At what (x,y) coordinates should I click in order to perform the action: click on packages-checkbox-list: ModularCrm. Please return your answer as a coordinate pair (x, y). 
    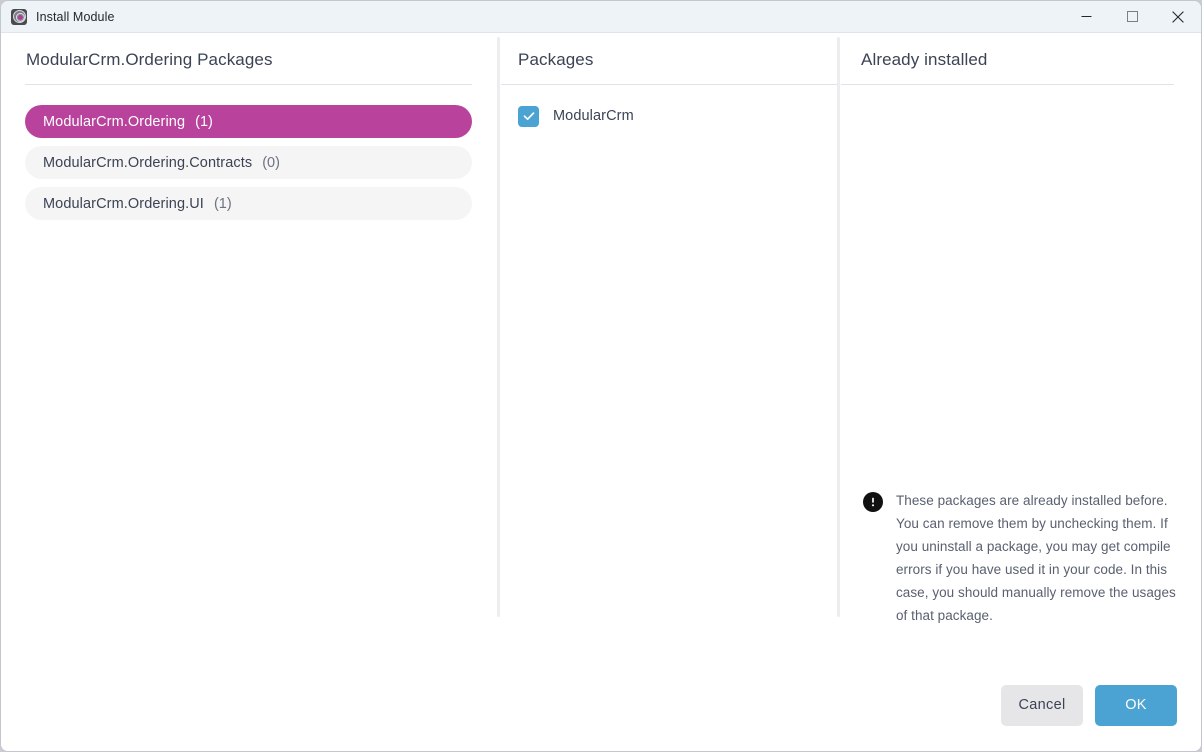
    Looking at the image, I should click on (670, 119).